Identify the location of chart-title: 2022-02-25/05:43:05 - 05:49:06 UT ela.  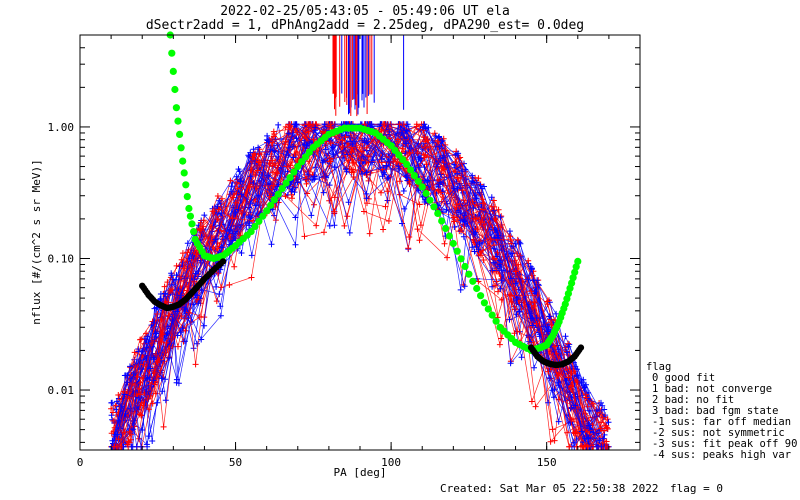
(365, 11).